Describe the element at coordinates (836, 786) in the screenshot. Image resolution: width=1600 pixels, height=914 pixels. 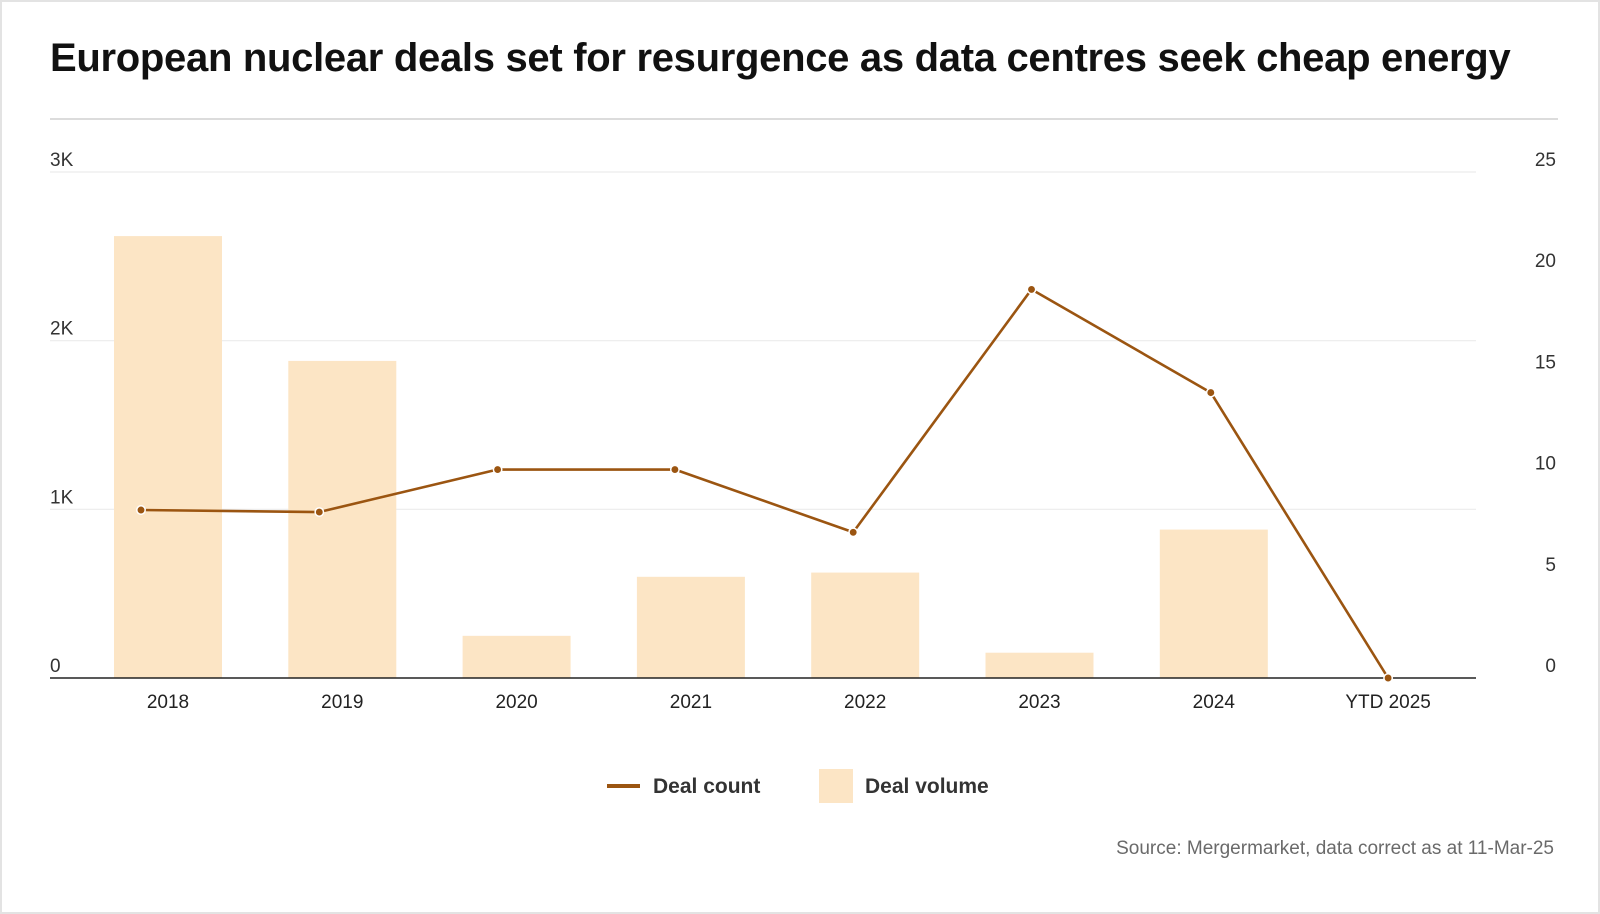
I see `legend-swatch-deal-volume` at that location.